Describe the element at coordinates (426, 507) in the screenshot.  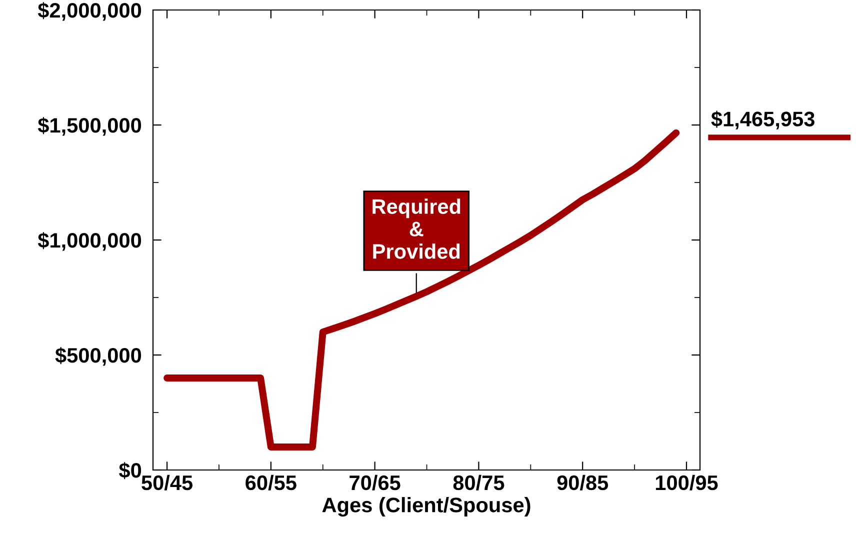
I see `x-axis-title: Ages (Client/Spouse)` at that location.